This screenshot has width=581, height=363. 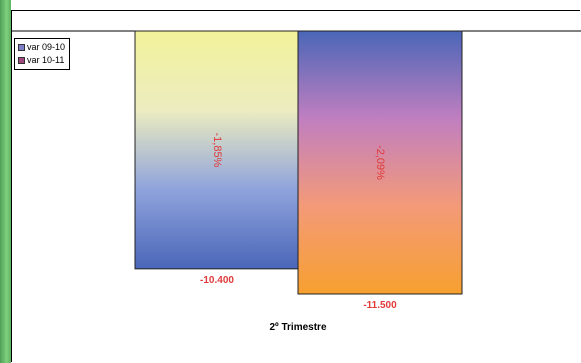 I want to click on value-label-var-09-10: -10.400, so click(x=217, y=280).